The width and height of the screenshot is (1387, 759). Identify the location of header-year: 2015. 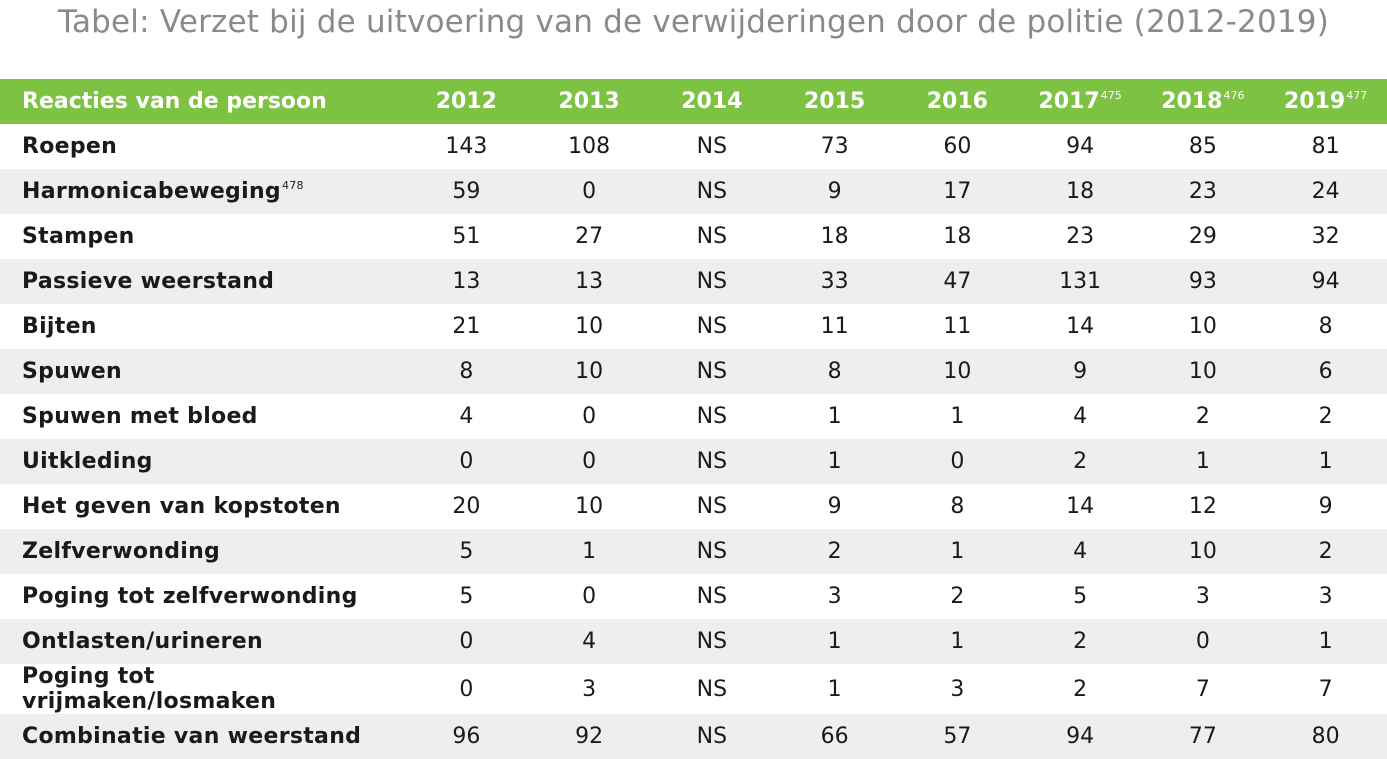
(834, 101).